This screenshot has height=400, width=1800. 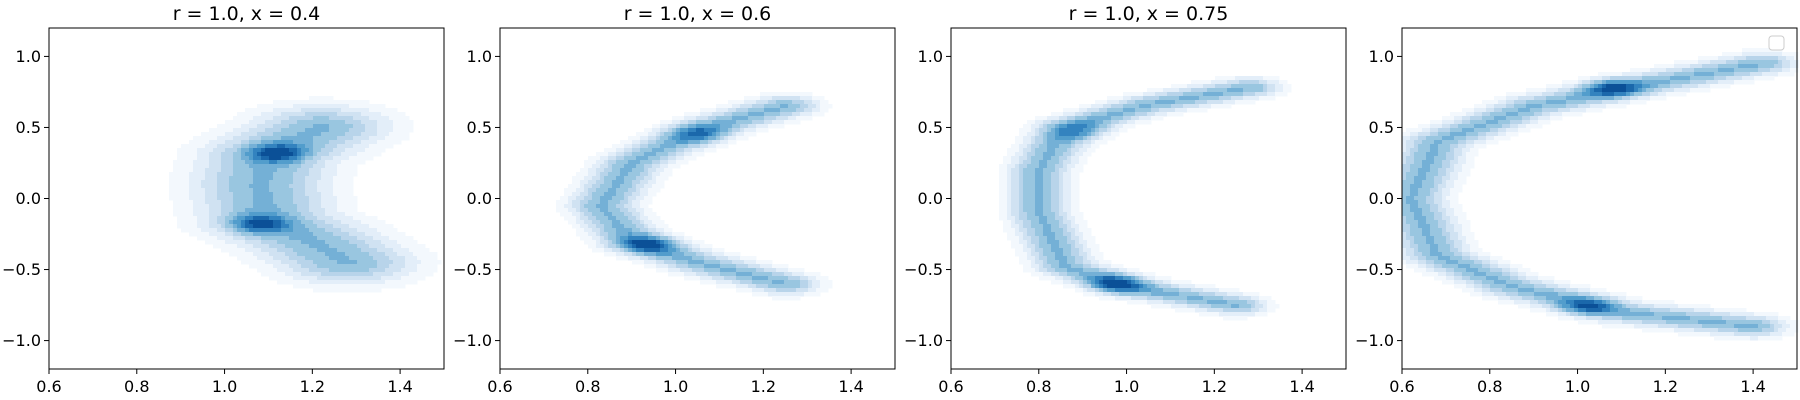 I want to click on x-tick-label: 0.8, so click(x=136, y=386).